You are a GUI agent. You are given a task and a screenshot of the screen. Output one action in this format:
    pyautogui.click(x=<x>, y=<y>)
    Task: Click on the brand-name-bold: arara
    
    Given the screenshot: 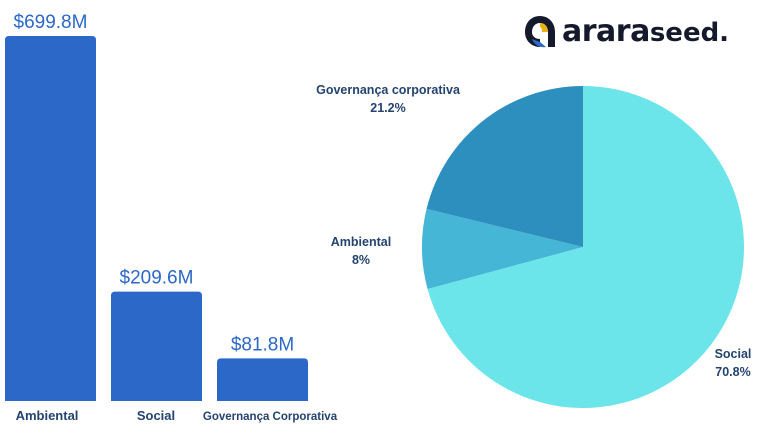 What is the action you would take?
    pyautogui.click(x=606, y=31)
    